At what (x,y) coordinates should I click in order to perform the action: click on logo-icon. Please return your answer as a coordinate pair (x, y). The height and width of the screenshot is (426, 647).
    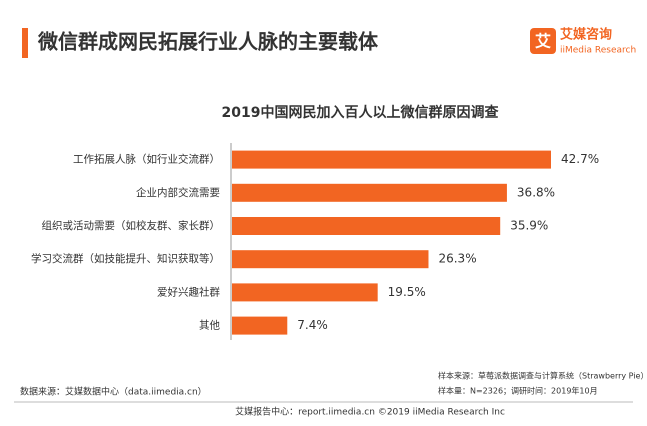
    Looking at the image, I should click on (543, 41).